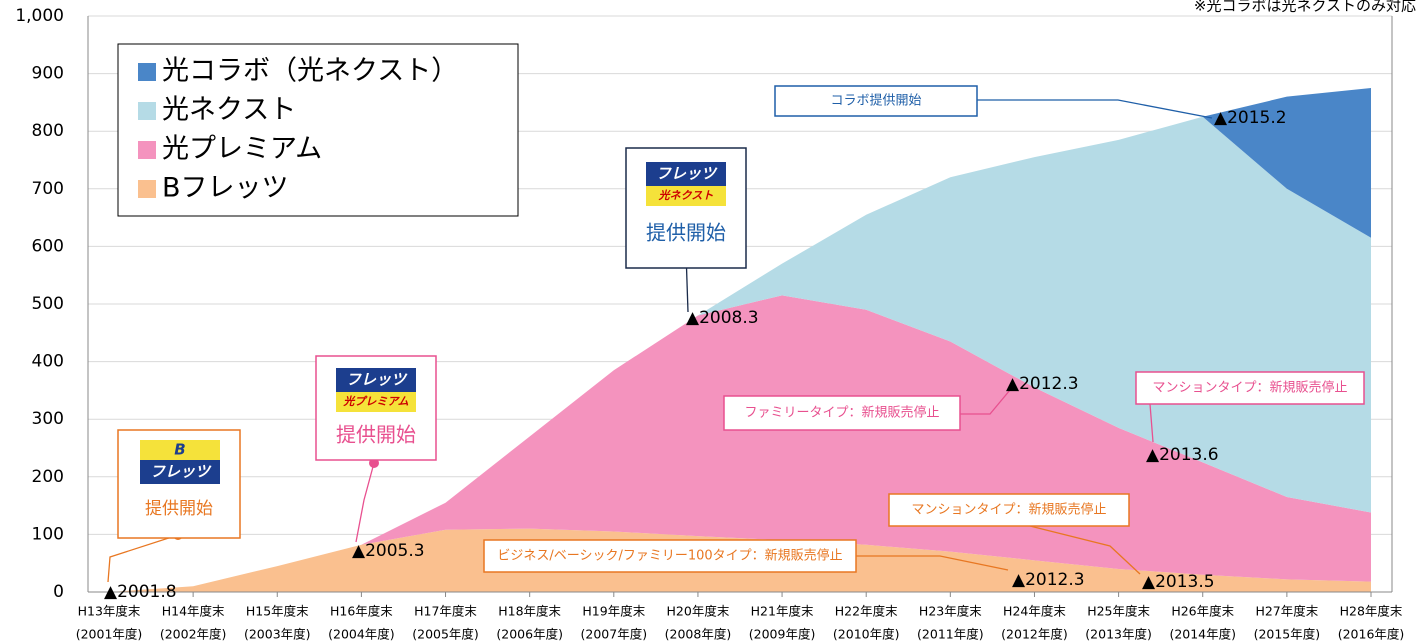 The width and height of the screenshot is (1424, 644). What do you see at coordinates (1305, 7) in the screenshot?
I see `annotation: ※光コラボは光ネクストのみ対応` at bounding box center [1305, 7].